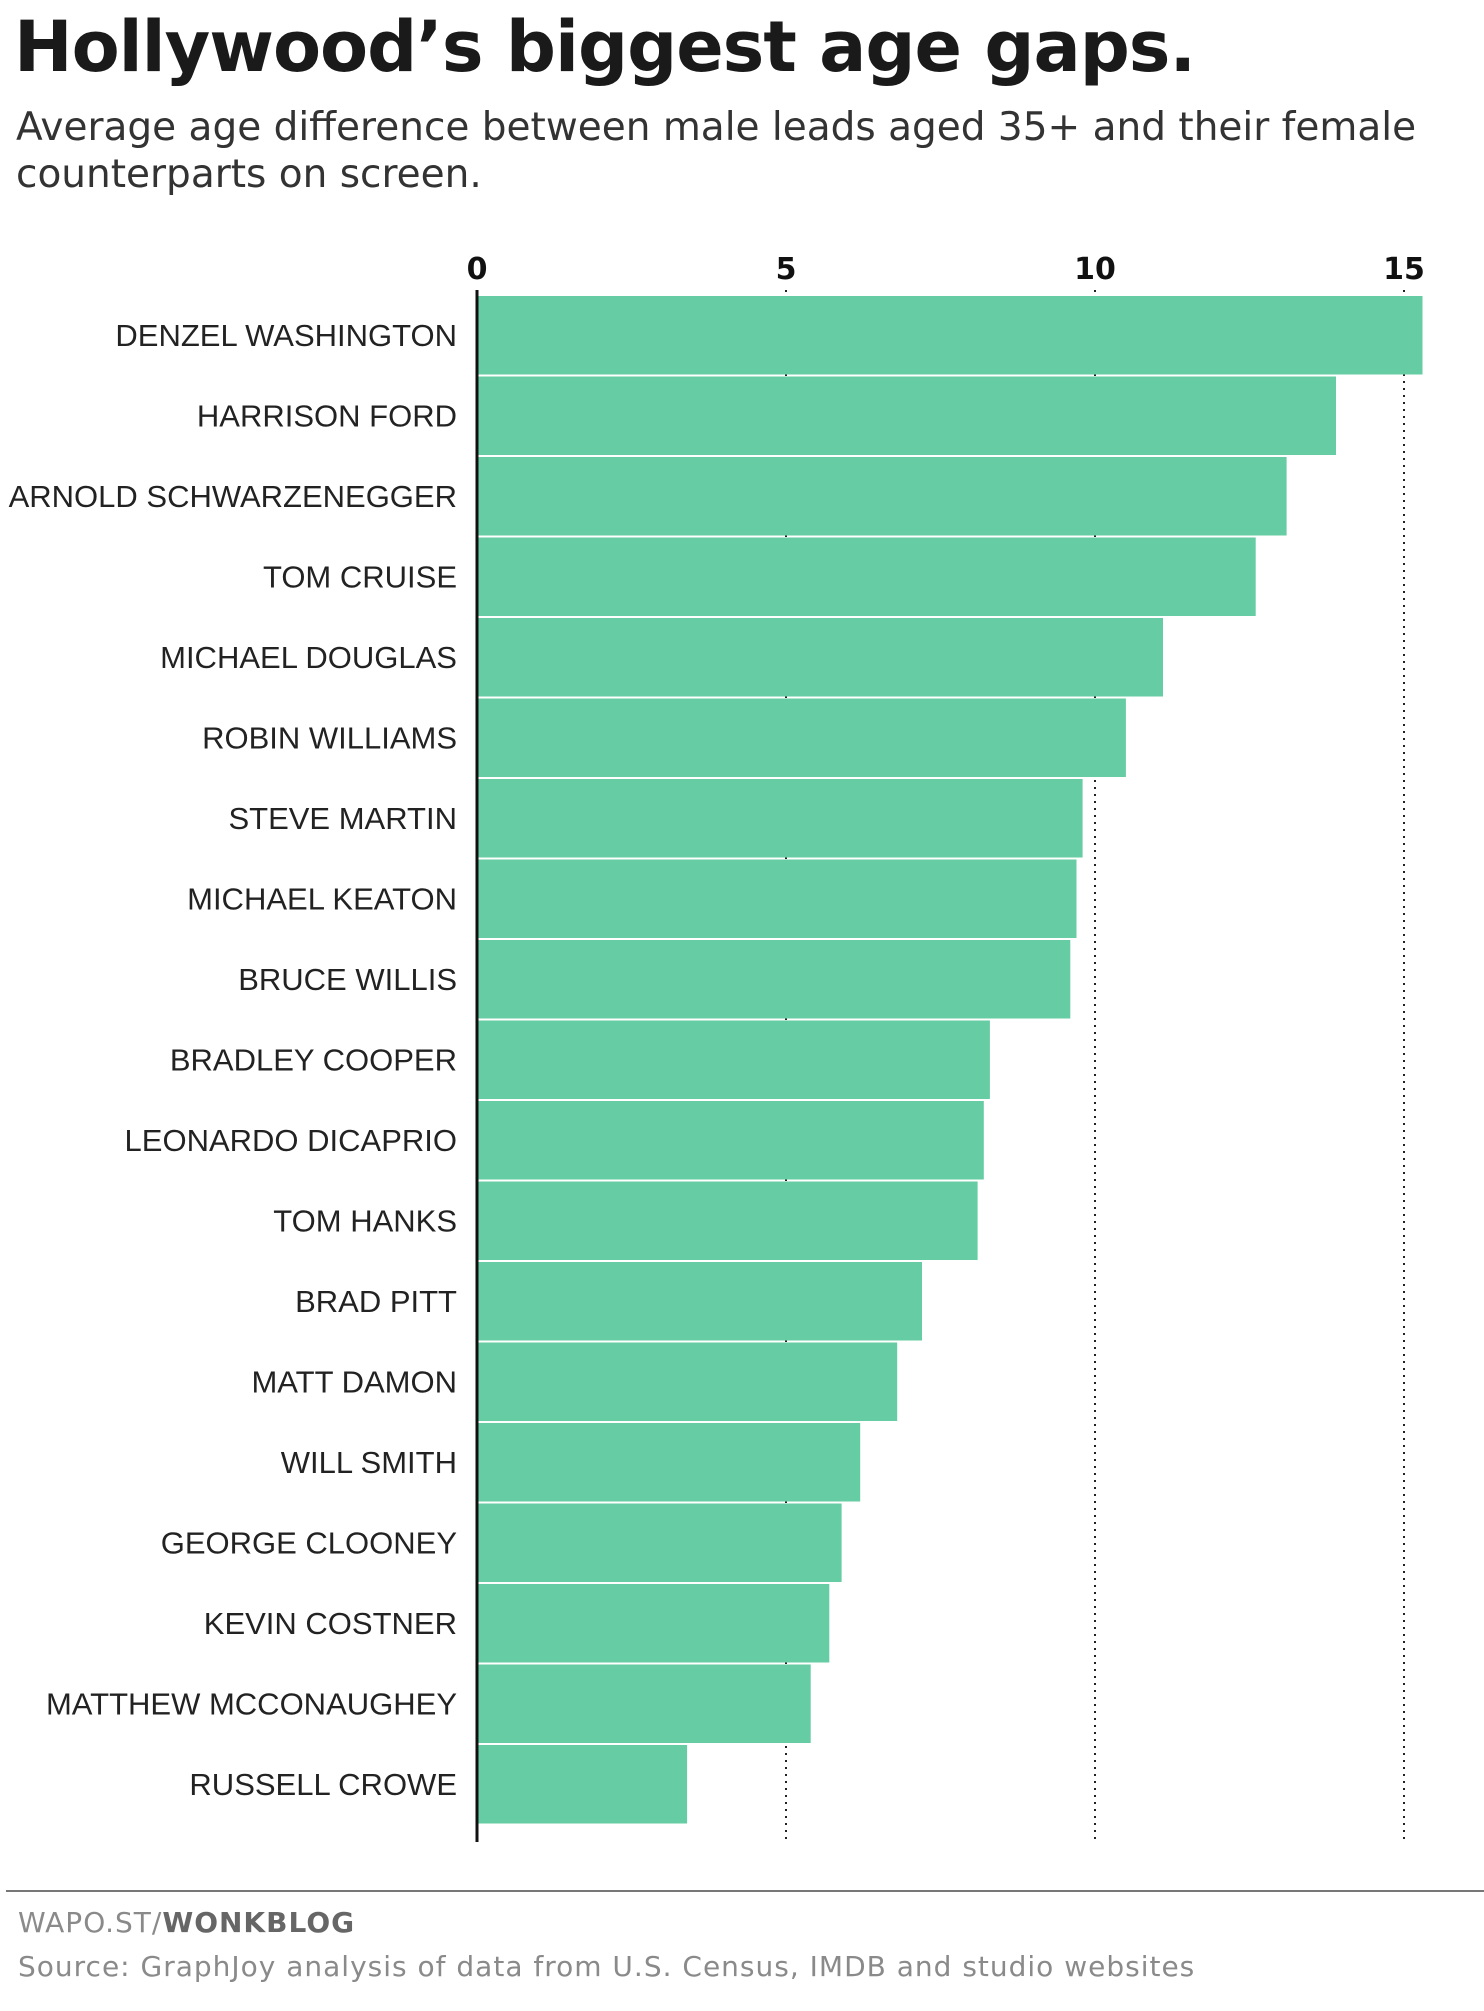 Image resolution: width=1484 pixels, height=2011 pixels. Describe the element at coordinates (330, 1623) in the screenshot. I see `category-label: KEVIN COSTNER` at that location.